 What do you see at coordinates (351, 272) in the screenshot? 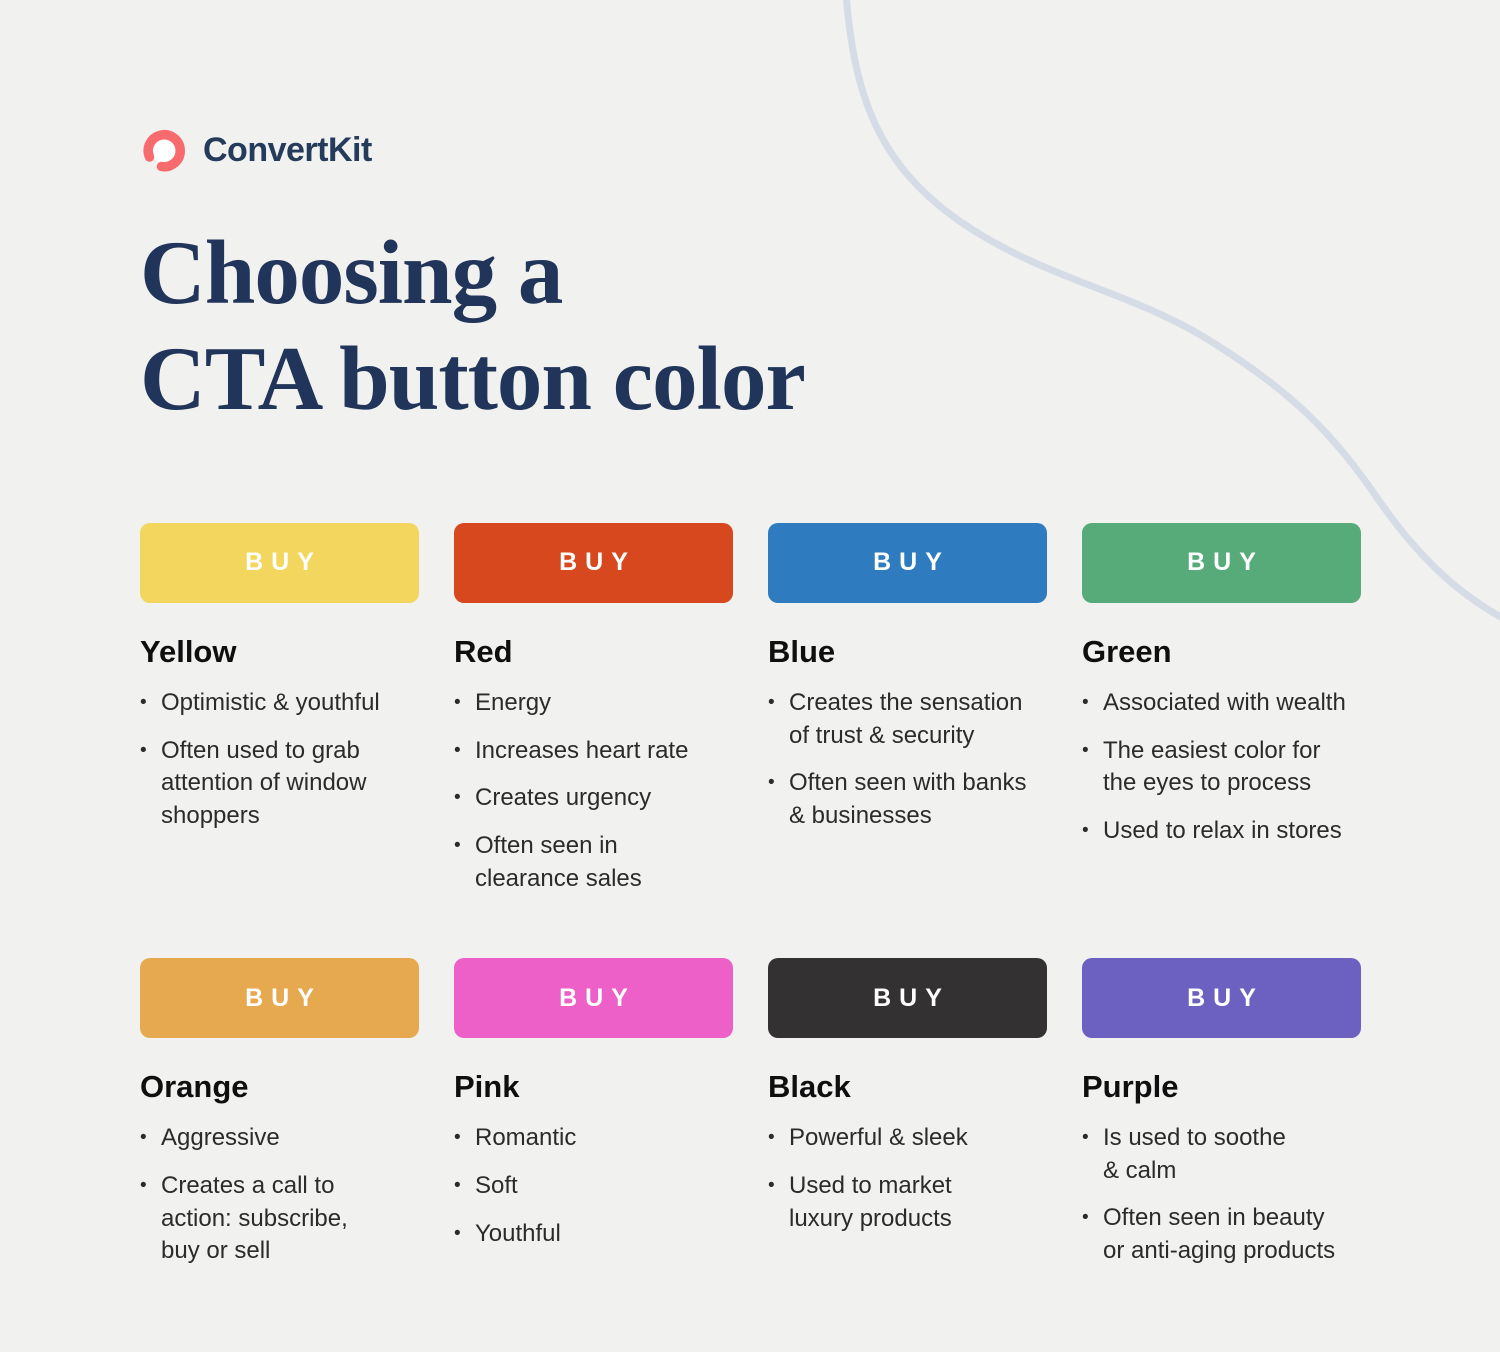
I see `page-title-line1: Choosing a` at bounding box center [351, 272].